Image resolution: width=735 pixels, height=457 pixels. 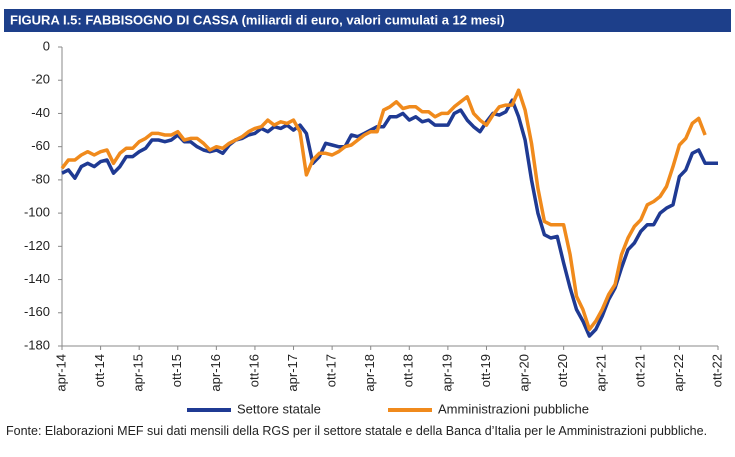 I want to click on y-tick-label: 0, so click(x=46, y=45).